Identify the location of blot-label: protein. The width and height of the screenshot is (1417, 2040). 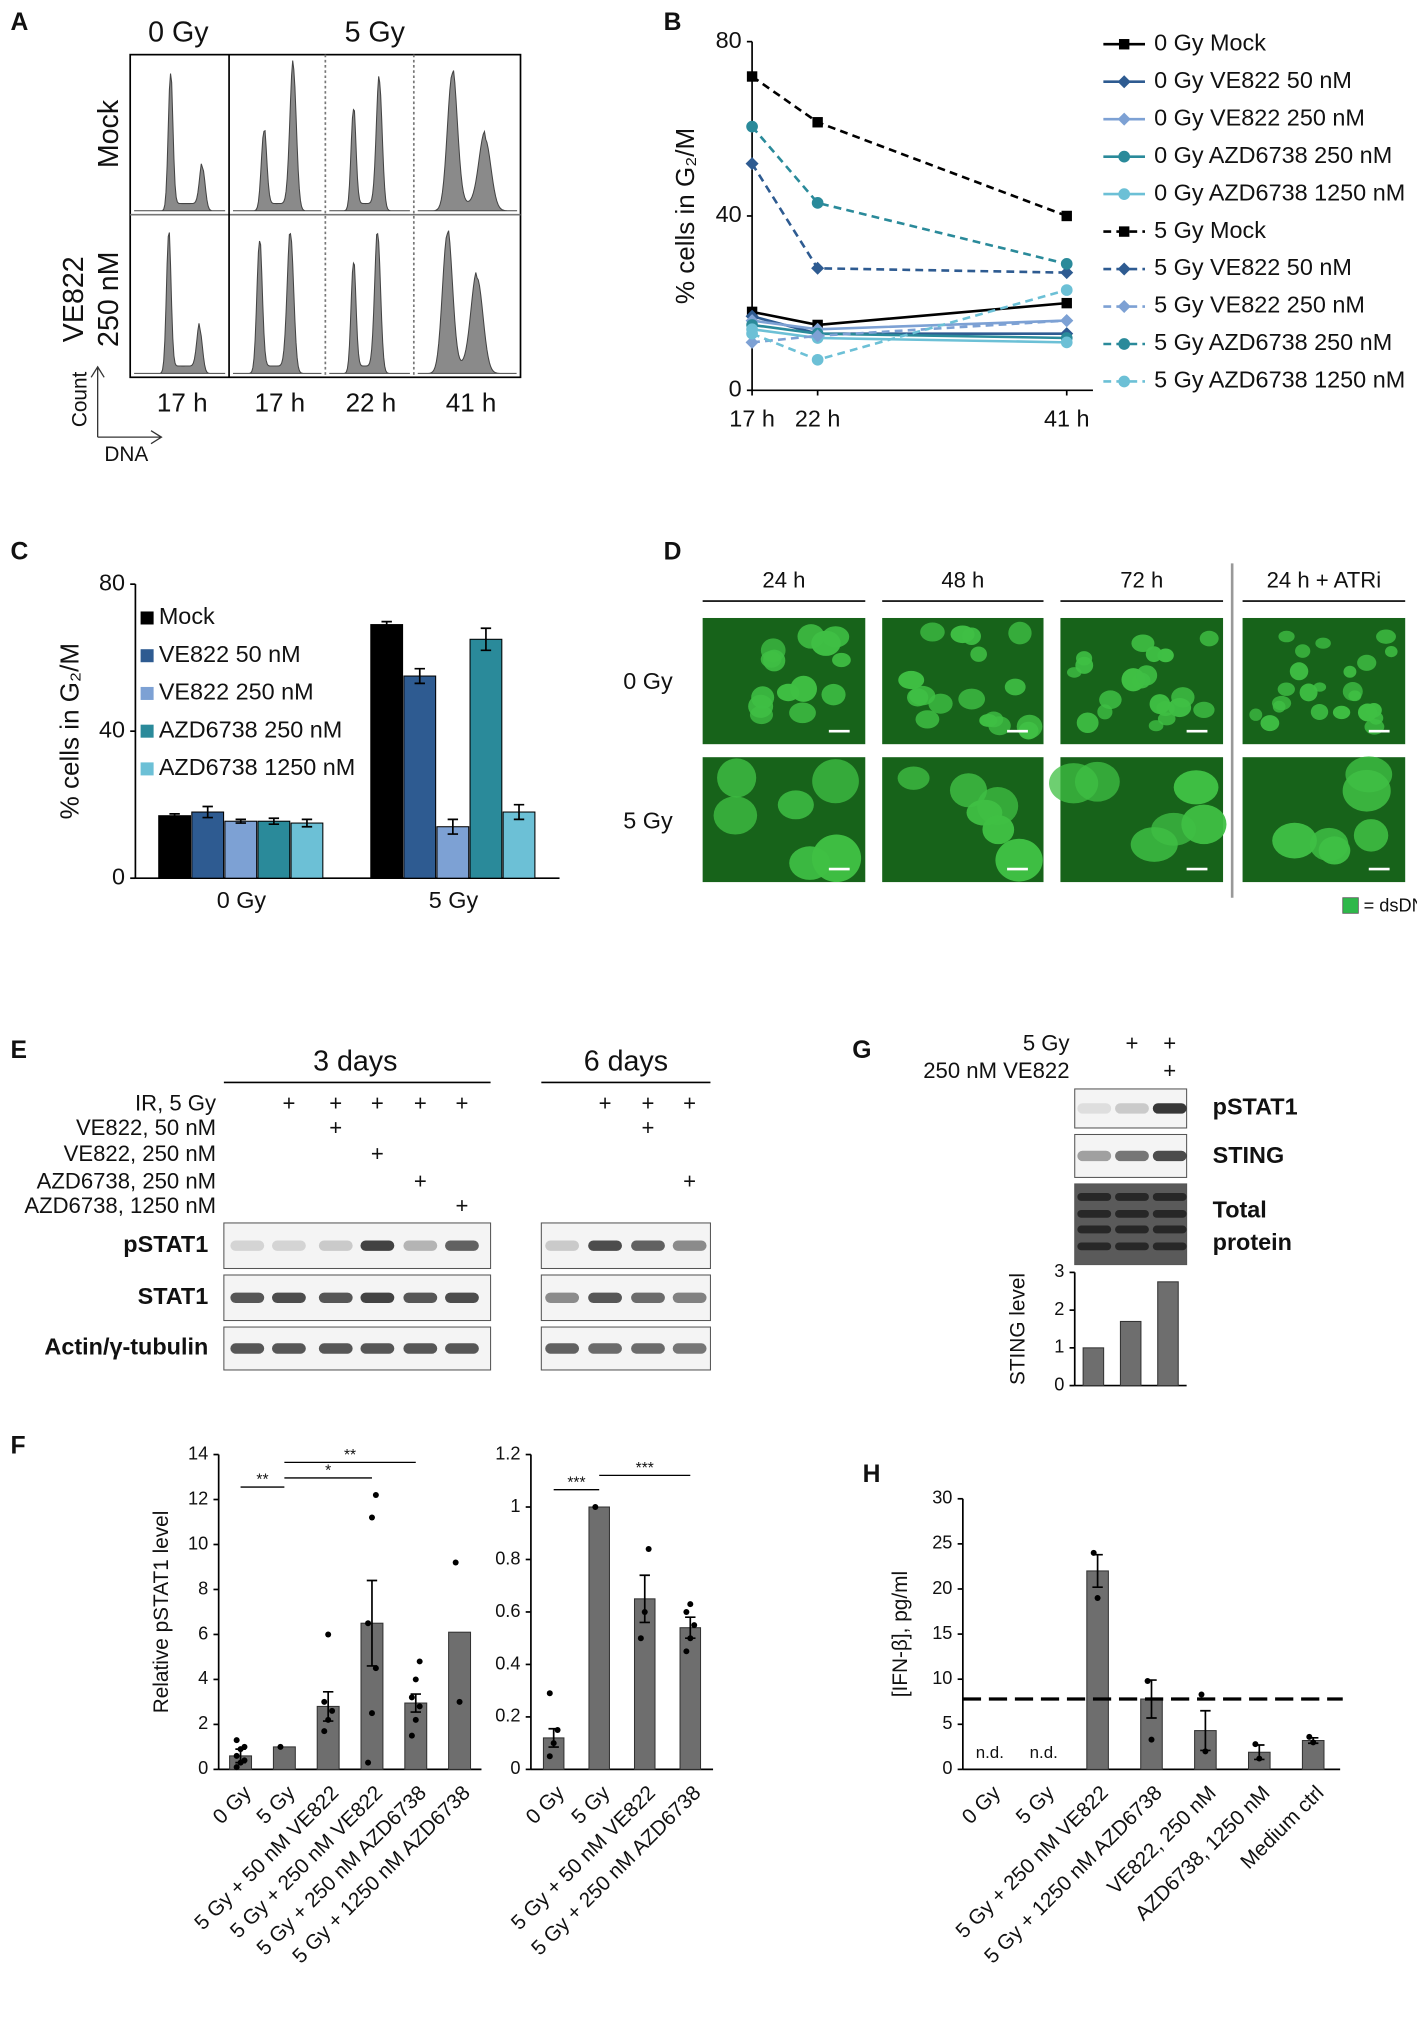
(1252, 1242).